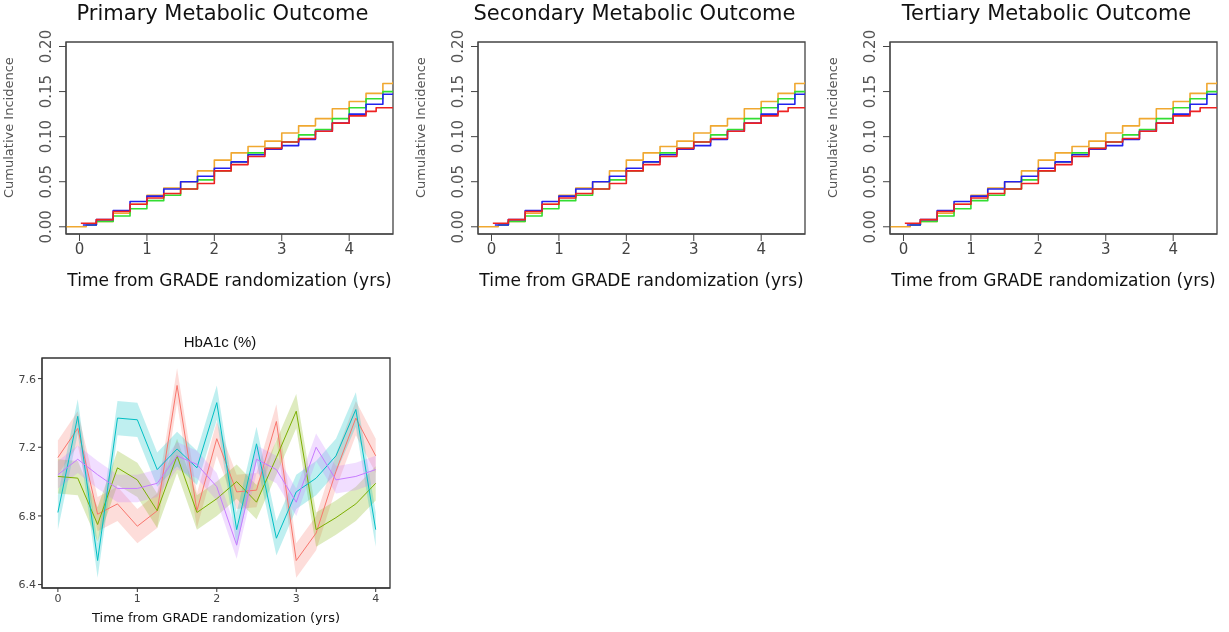 This screenshot has height=632, width=1229. I want to click on y-tick-label: 6.4, so click(27, 585).